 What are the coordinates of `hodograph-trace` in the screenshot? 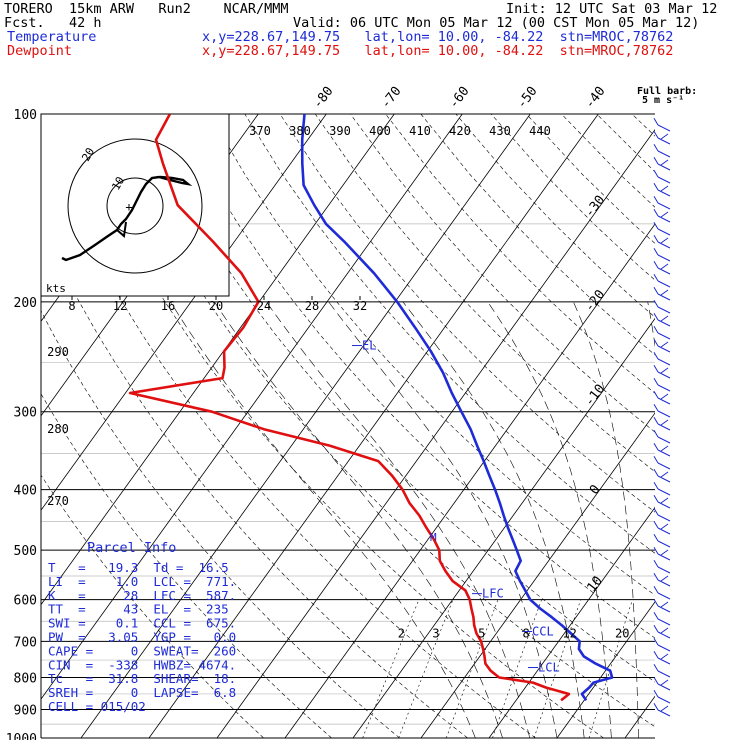 It's located at (127, 218).